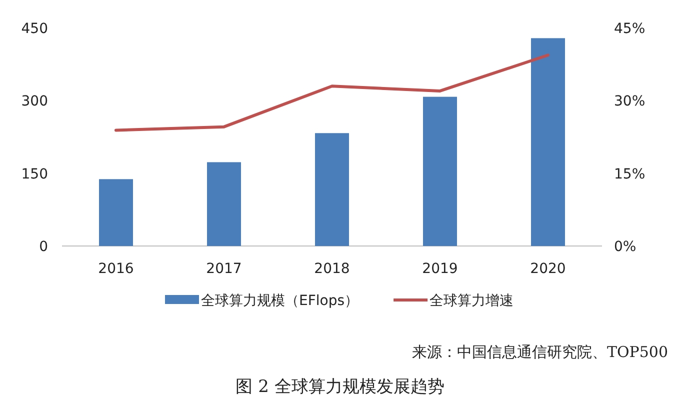 This screenshot has height=417, width=700. Describe the element at coordinates (540, 352) in the screenshot. I see `source-note: 来源：中国信息通信研究院、TOP500` at that location.